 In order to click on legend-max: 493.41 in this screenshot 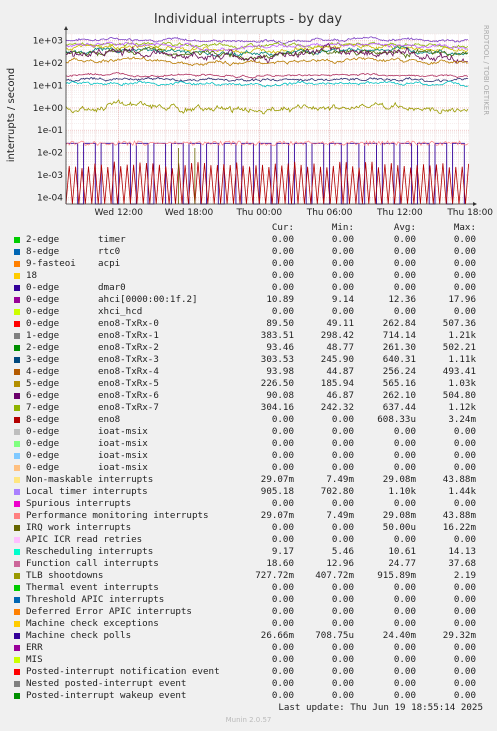, I will do `click(459, 371)`.